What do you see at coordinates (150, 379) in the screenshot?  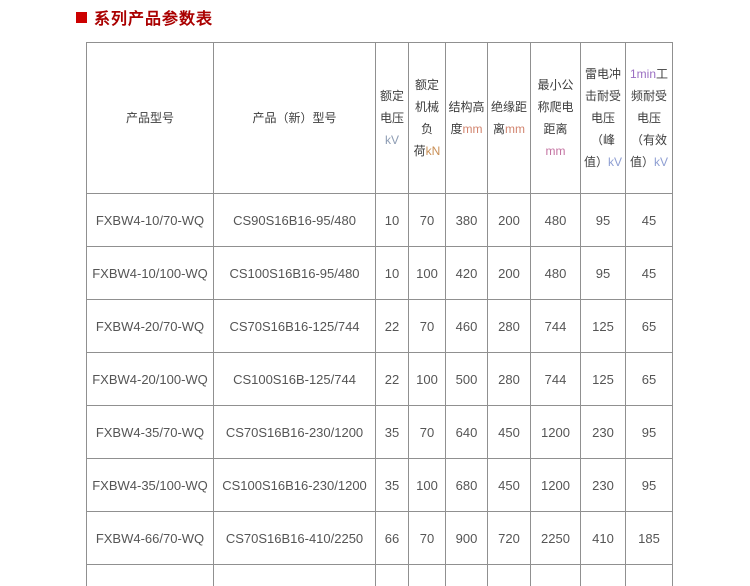 I see `cell-product-model: FXBW4-20/100-WQ` at bounding box center [150, 379].